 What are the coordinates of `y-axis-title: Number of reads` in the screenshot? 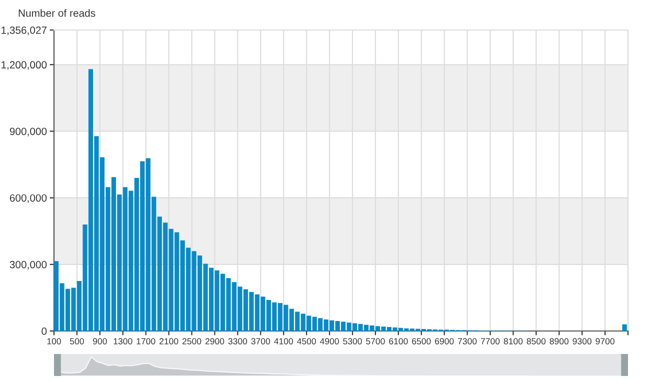 It's located at (57, 13).